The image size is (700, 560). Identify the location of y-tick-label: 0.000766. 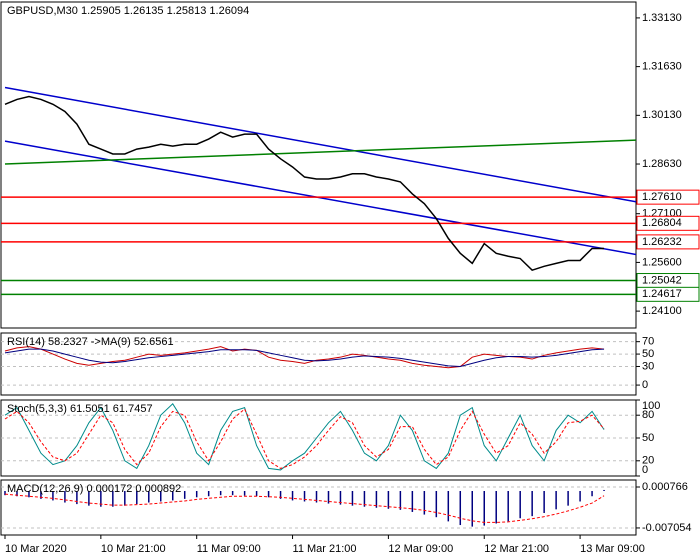
(665, 487).